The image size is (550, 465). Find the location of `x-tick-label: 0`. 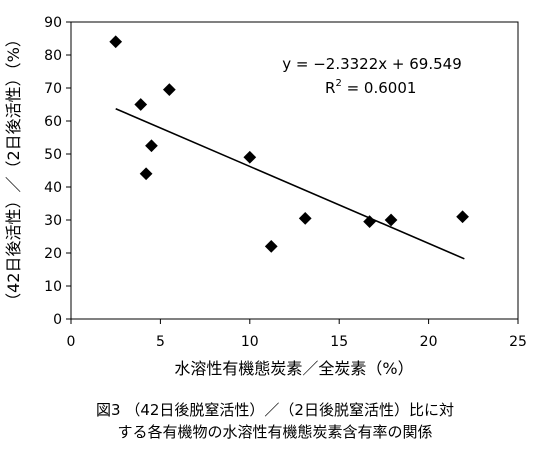

x-tick-label: 0 is located at coordinates (71, 342).